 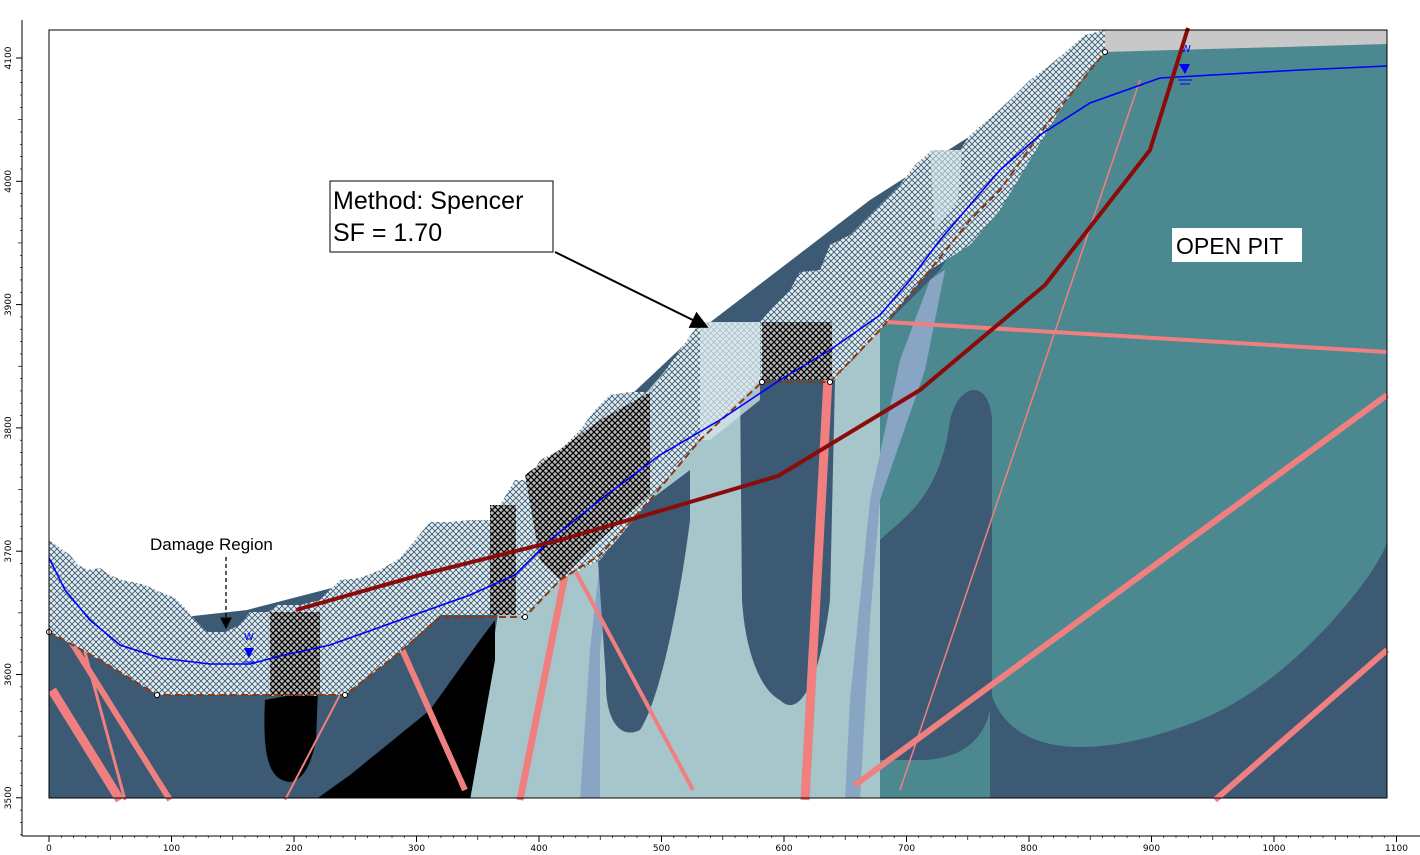 What do you see at coordinates (538, 849) in the screenshot?
I see `x-tick-label: 400` at bounding box center [538, 849].